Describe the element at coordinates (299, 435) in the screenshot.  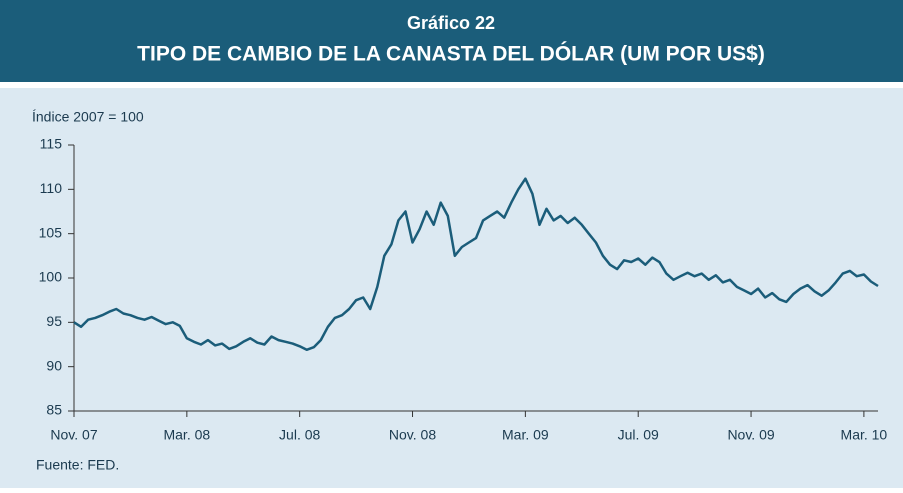
I see `x-tick-label: Jul. 08` at that location.